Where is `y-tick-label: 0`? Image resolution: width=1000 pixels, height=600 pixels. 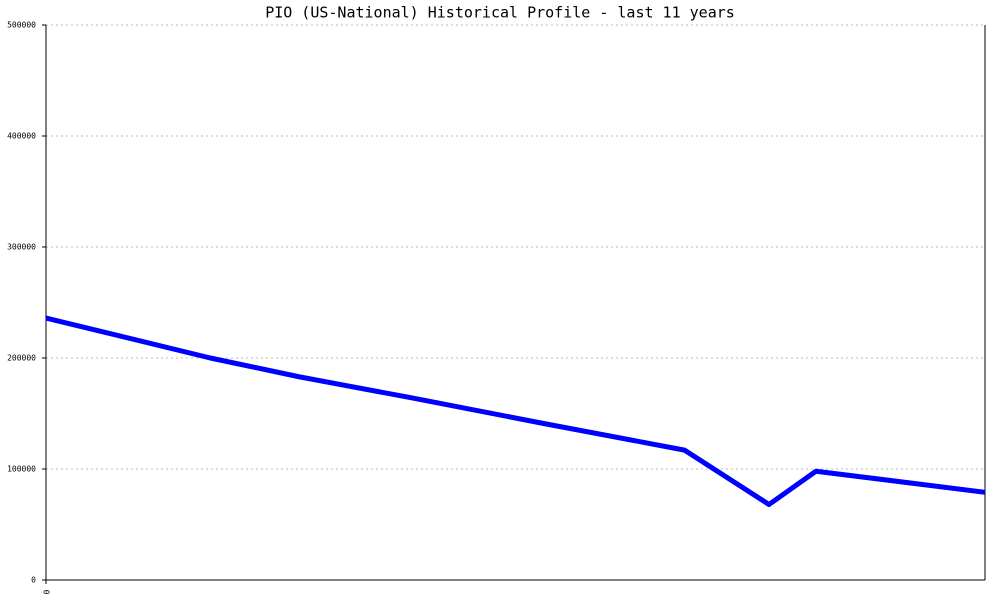
y-tick-label: 0 is located at coordinates (33, 580).